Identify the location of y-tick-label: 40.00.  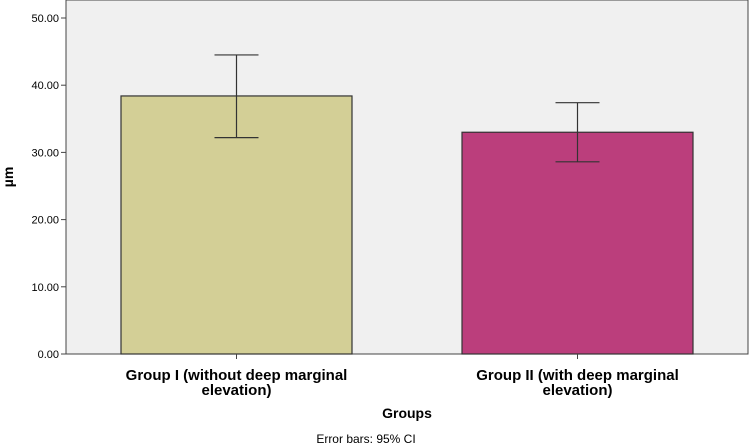
(45, 86).